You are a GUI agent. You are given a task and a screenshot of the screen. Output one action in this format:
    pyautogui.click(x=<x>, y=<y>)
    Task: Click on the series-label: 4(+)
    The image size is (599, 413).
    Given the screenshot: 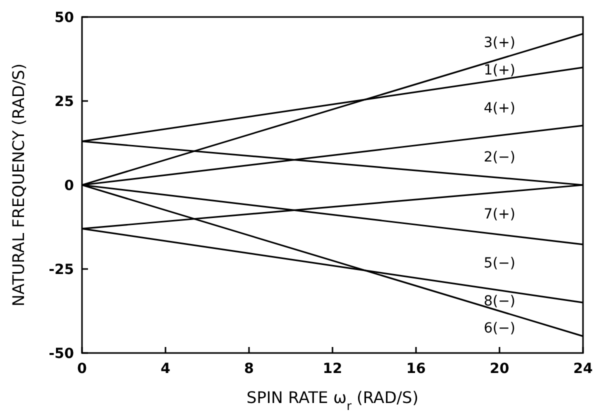 What is the action you would take?
    pyautogui.click(x=500, y=108)
    